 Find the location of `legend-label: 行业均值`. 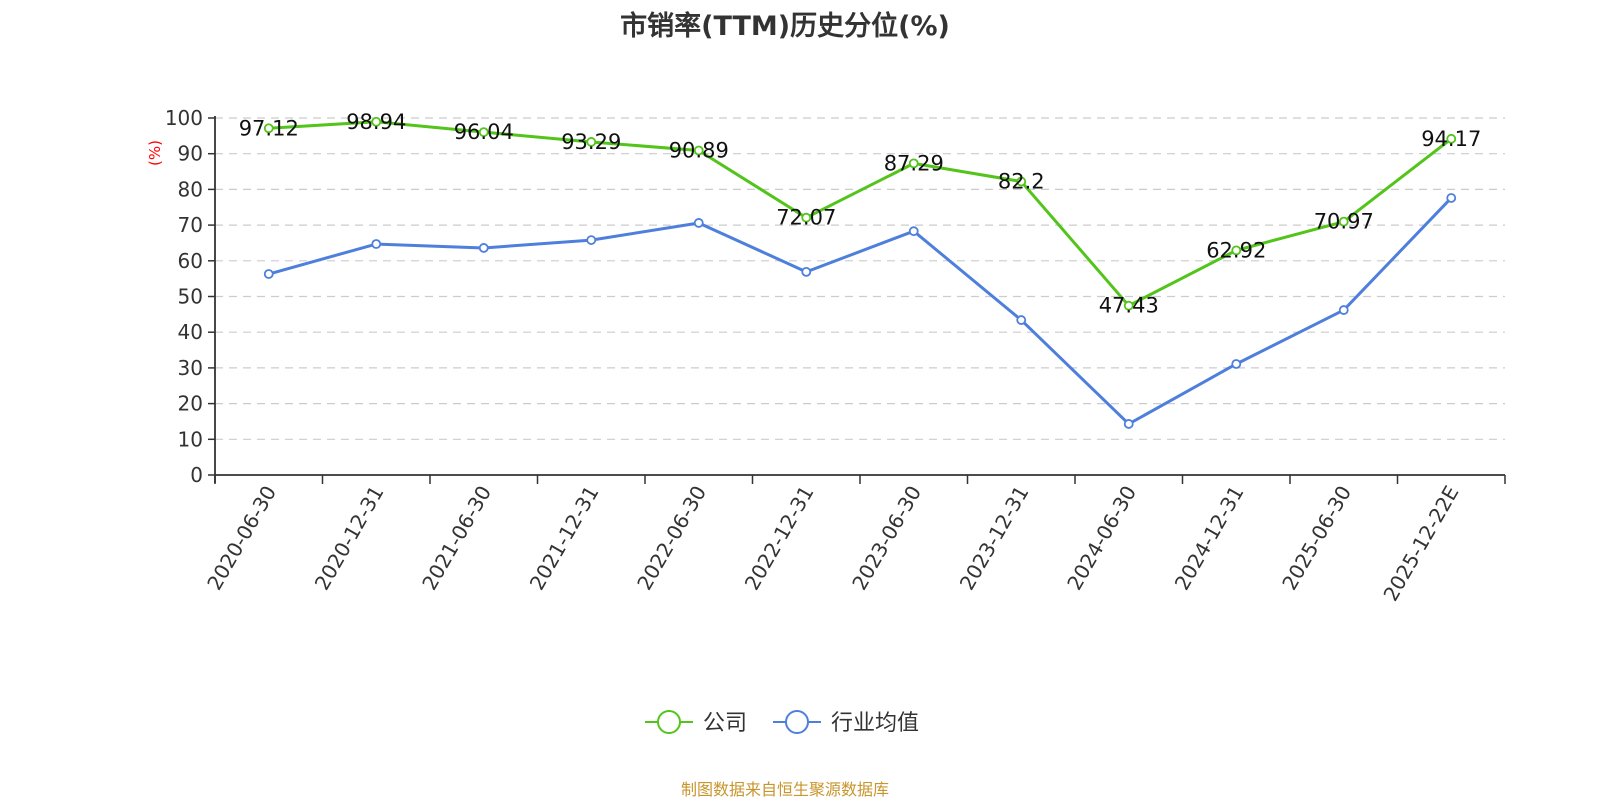

legend-label: 行业均值 is located at coordinates (875, 723).